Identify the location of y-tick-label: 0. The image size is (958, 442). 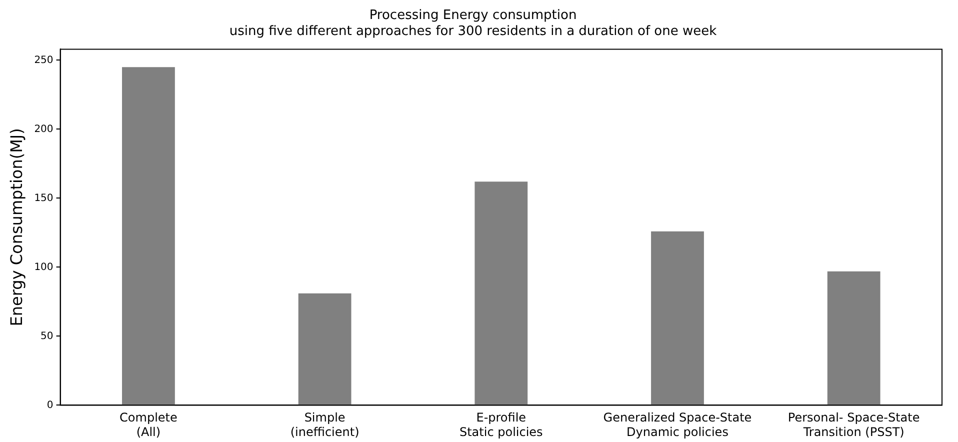
(50, 405).